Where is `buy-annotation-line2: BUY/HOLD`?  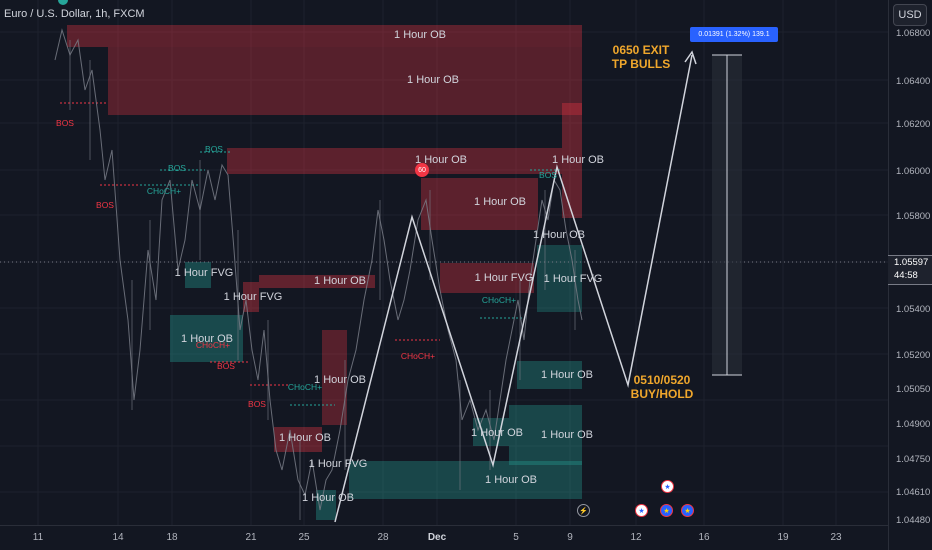 buy-annotation-line2: BUY/HOLD is located at coordinates (662, 394).